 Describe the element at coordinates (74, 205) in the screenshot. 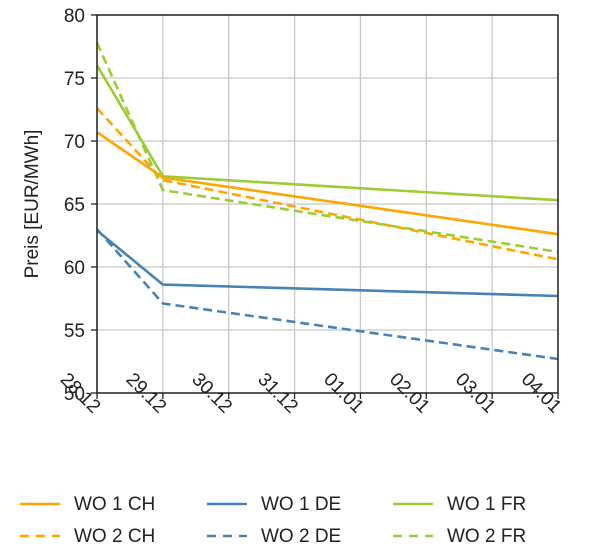

I see `y-tick-label: 65` at that location.